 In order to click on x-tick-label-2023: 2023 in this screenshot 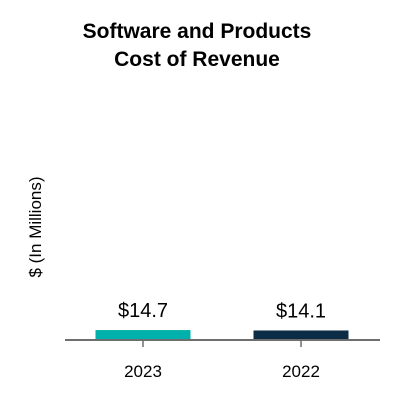, I will do `click(143, 371)`.